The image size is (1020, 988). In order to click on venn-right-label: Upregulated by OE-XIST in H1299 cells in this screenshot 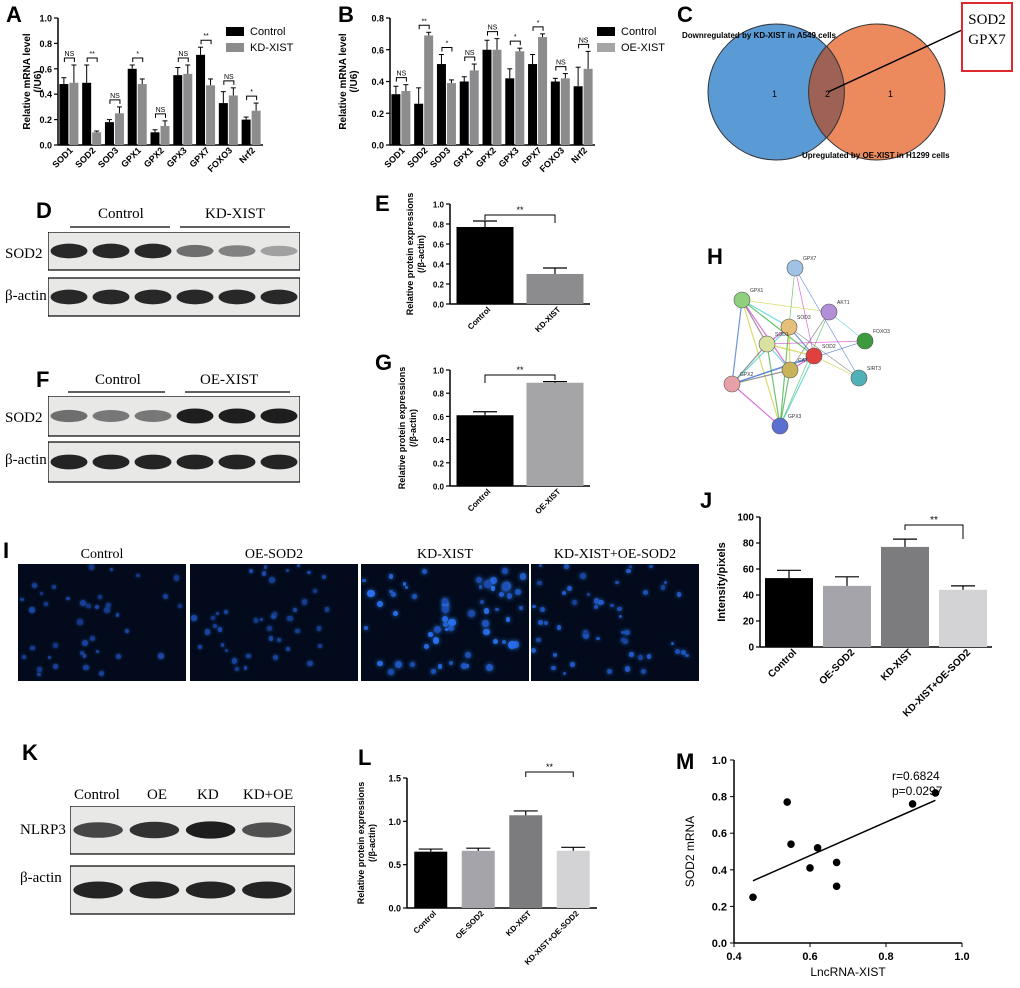, I will do `click(876, 155)`.